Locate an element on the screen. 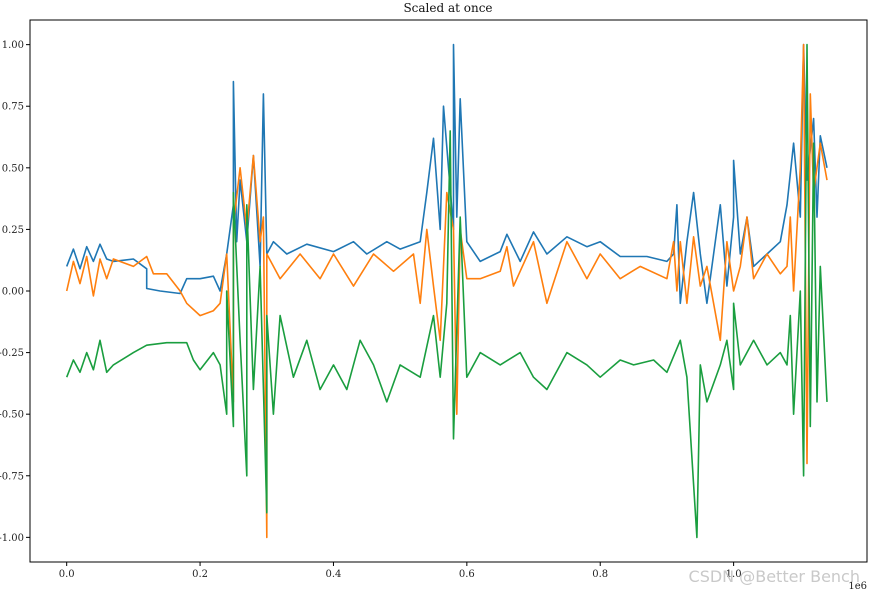 The width and height of the screenshot is (874, 594). x-tick-label: 0.4 is located at coordinates (334, 574).